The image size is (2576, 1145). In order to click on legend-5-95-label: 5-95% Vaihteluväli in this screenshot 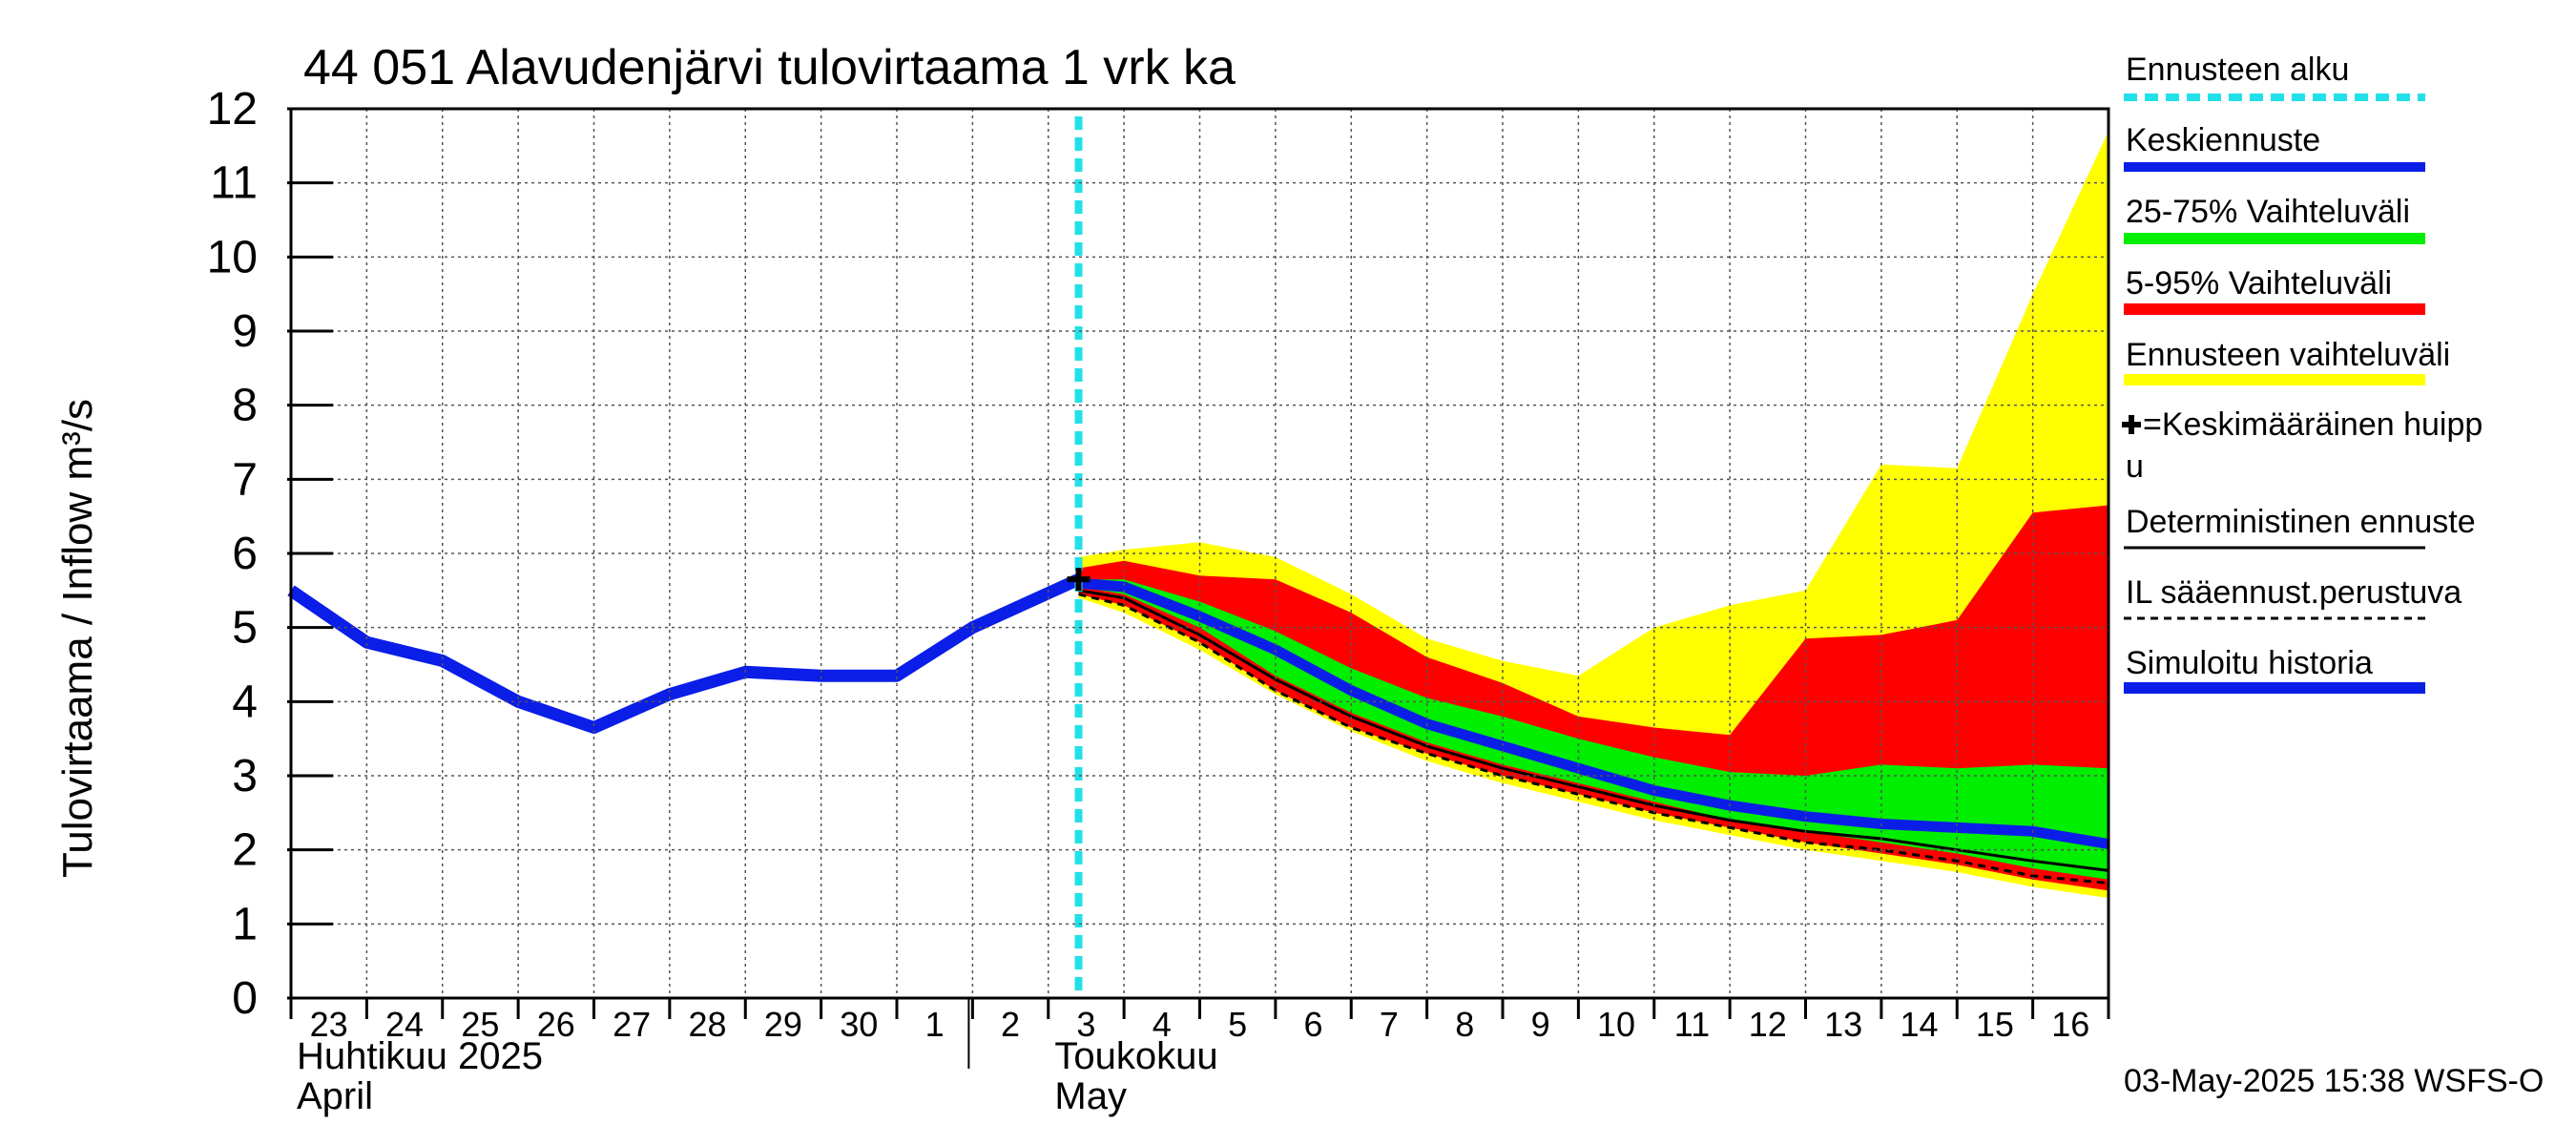, I will do `click(2259, 283)`.